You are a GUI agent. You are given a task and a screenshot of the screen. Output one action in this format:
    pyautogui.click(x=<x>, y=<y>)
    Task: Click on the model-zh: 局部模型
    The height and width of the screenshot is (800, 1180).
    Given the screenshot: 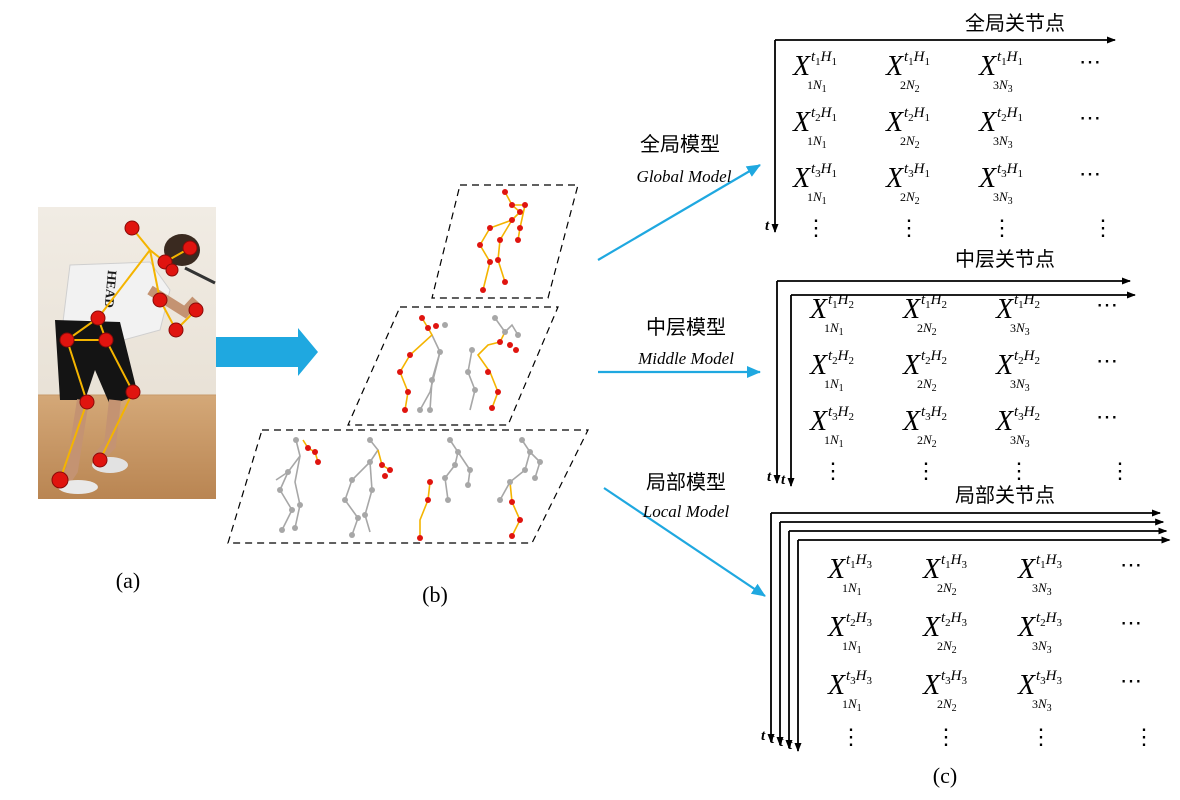 What is the action you would take?
    pyautogui.click(x=686, y=482)
    